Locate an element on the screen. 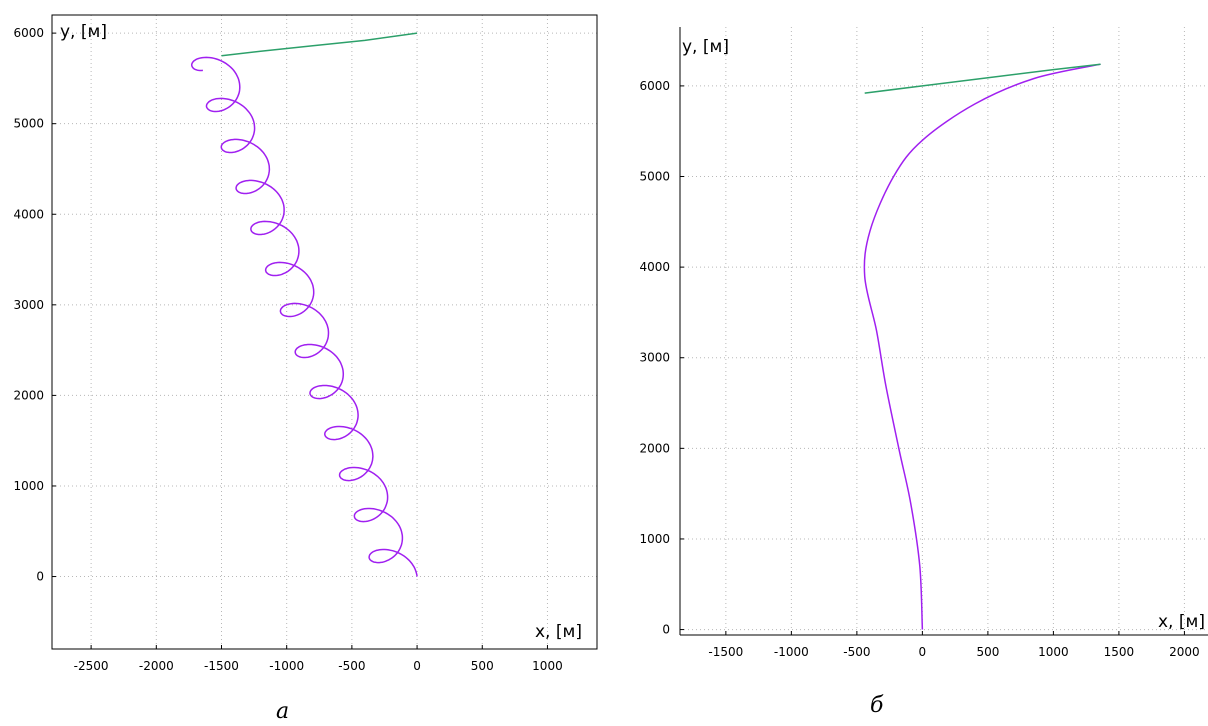 This screenshot has width=1208, height=726. ylabel-b: y, [м] is located at coordinates (705, 47).